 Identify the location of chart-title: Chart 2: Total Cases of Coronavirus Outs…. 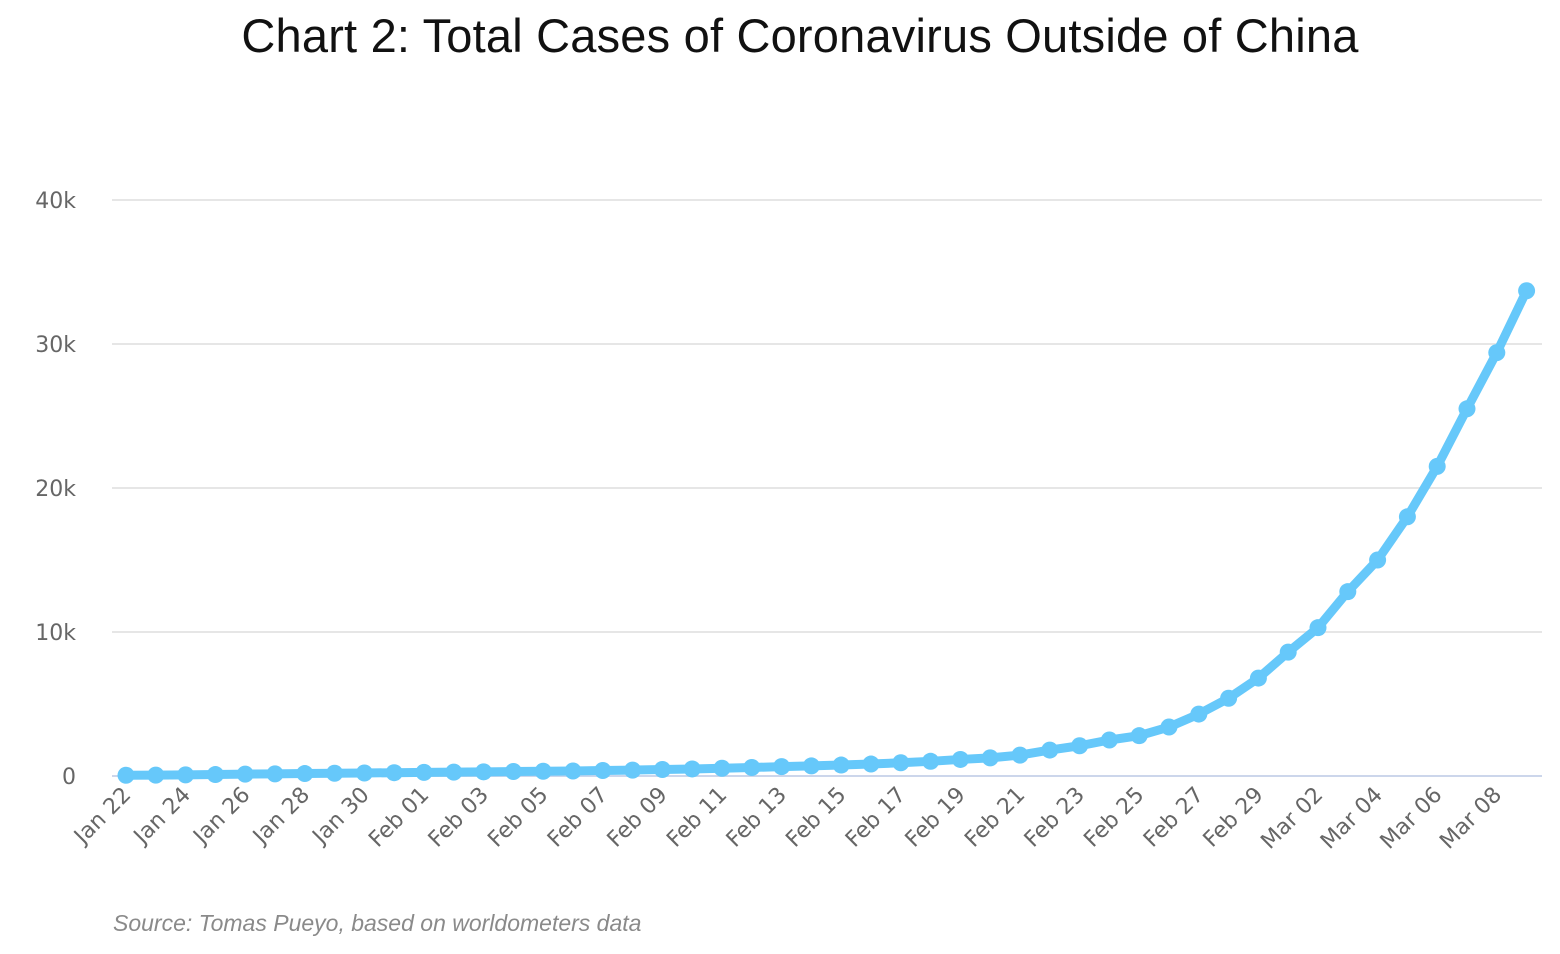
(800, 35).